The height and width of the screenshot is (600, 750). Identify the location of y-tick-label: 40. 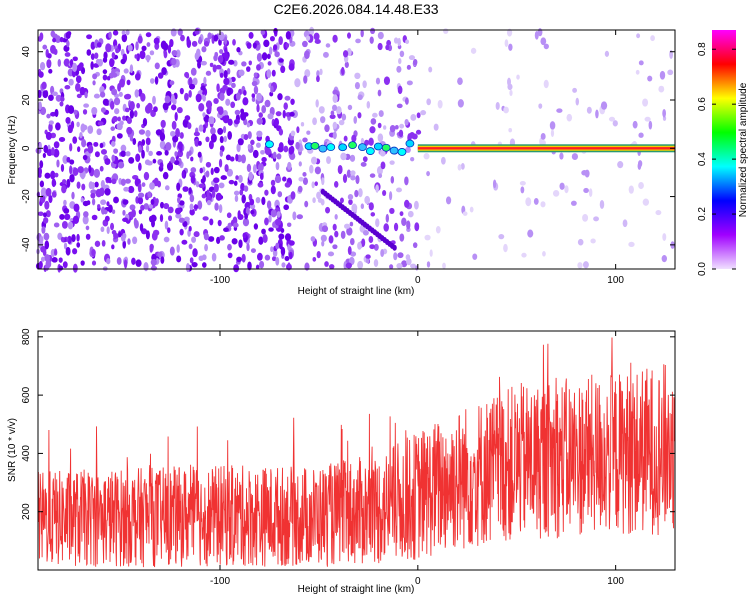
(26, 52).